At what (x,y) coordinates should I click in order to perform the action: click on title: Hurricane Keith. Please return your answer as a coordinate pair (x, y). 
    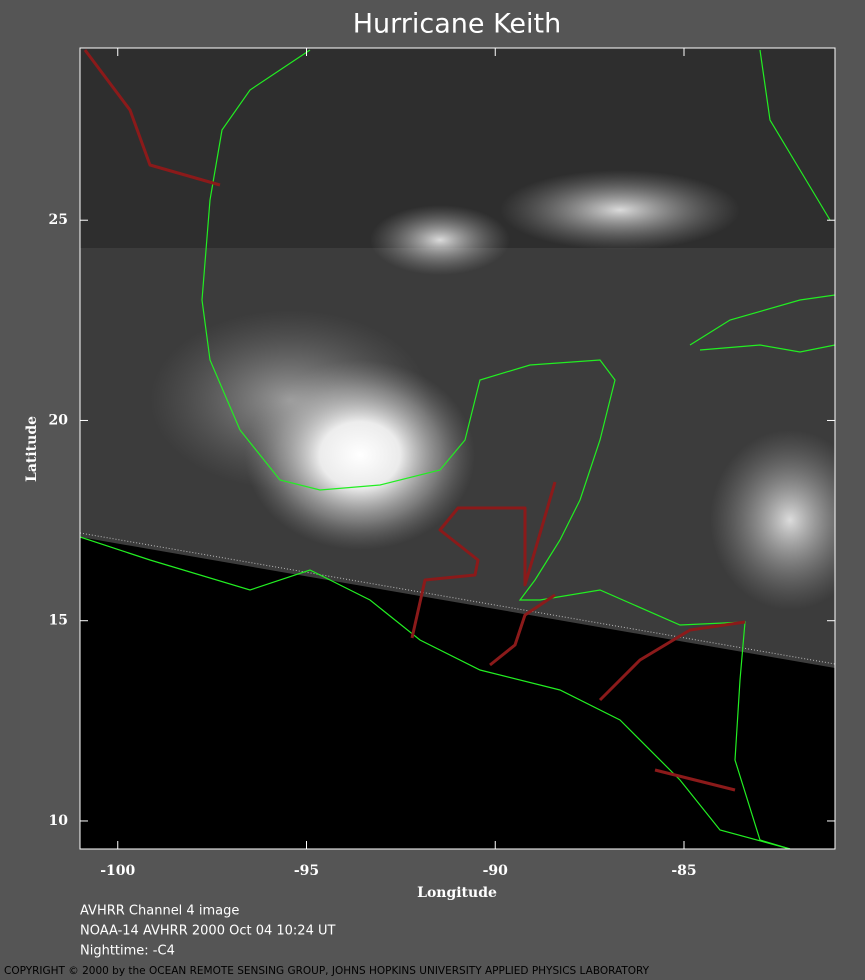
    Looking at the image, I should click on (457, 24).